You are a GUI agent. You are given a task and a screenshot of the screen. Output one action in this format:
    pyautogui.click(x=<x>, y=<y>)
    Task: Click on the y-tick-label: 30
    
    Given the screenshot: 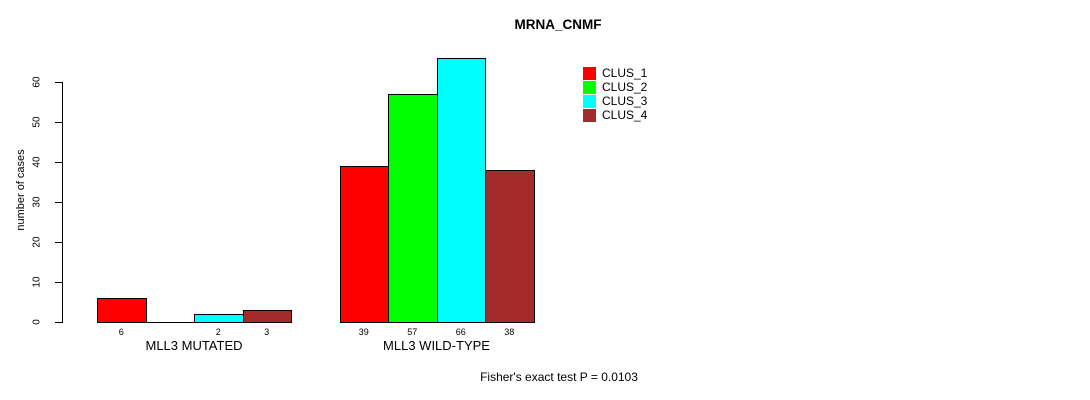 What is the action you would take?
    pyautogui.click(x=37, y=202)
    